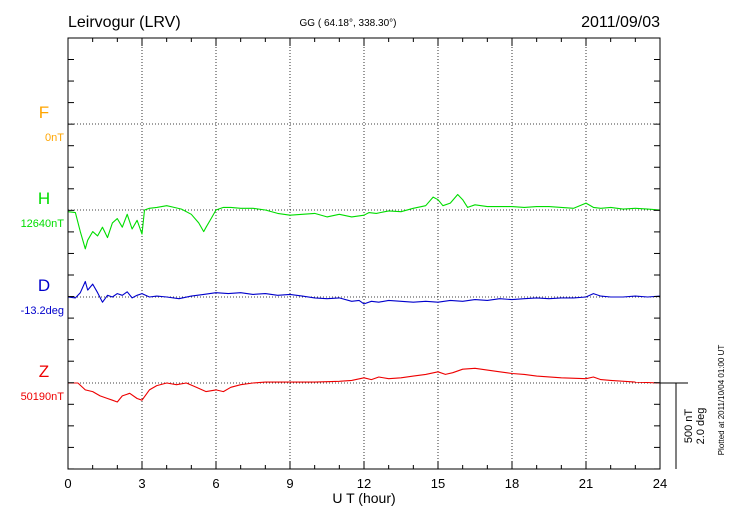 The height and width of the screenshot is (520, 730). I want to click on x-tick-label: 18, so click(512, 483).